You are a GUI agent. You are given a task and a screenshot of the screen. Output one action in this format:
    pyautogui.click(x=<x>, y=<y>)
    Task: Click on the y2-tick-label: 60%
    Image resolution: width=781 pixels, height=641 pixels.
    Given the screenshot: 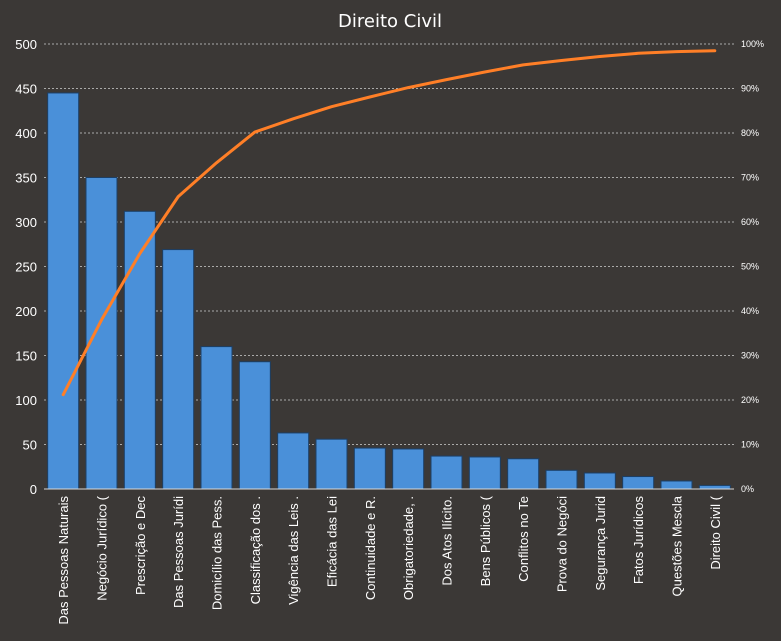 What is the action you would take?
    pyautogui.click(x=750, y=222)
    